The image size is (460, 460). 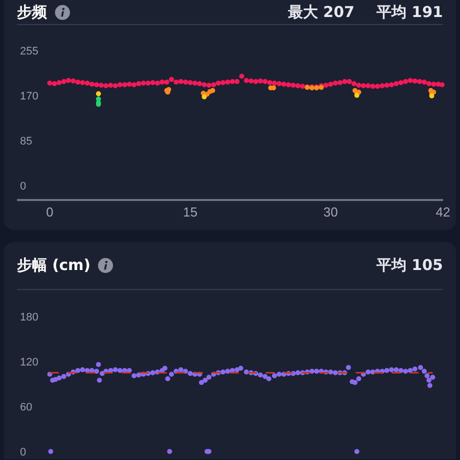 What do you see at coordinates (32, 12) in the screenshot?
I see `chart-title: 步频` at bounding box center [32, 12].